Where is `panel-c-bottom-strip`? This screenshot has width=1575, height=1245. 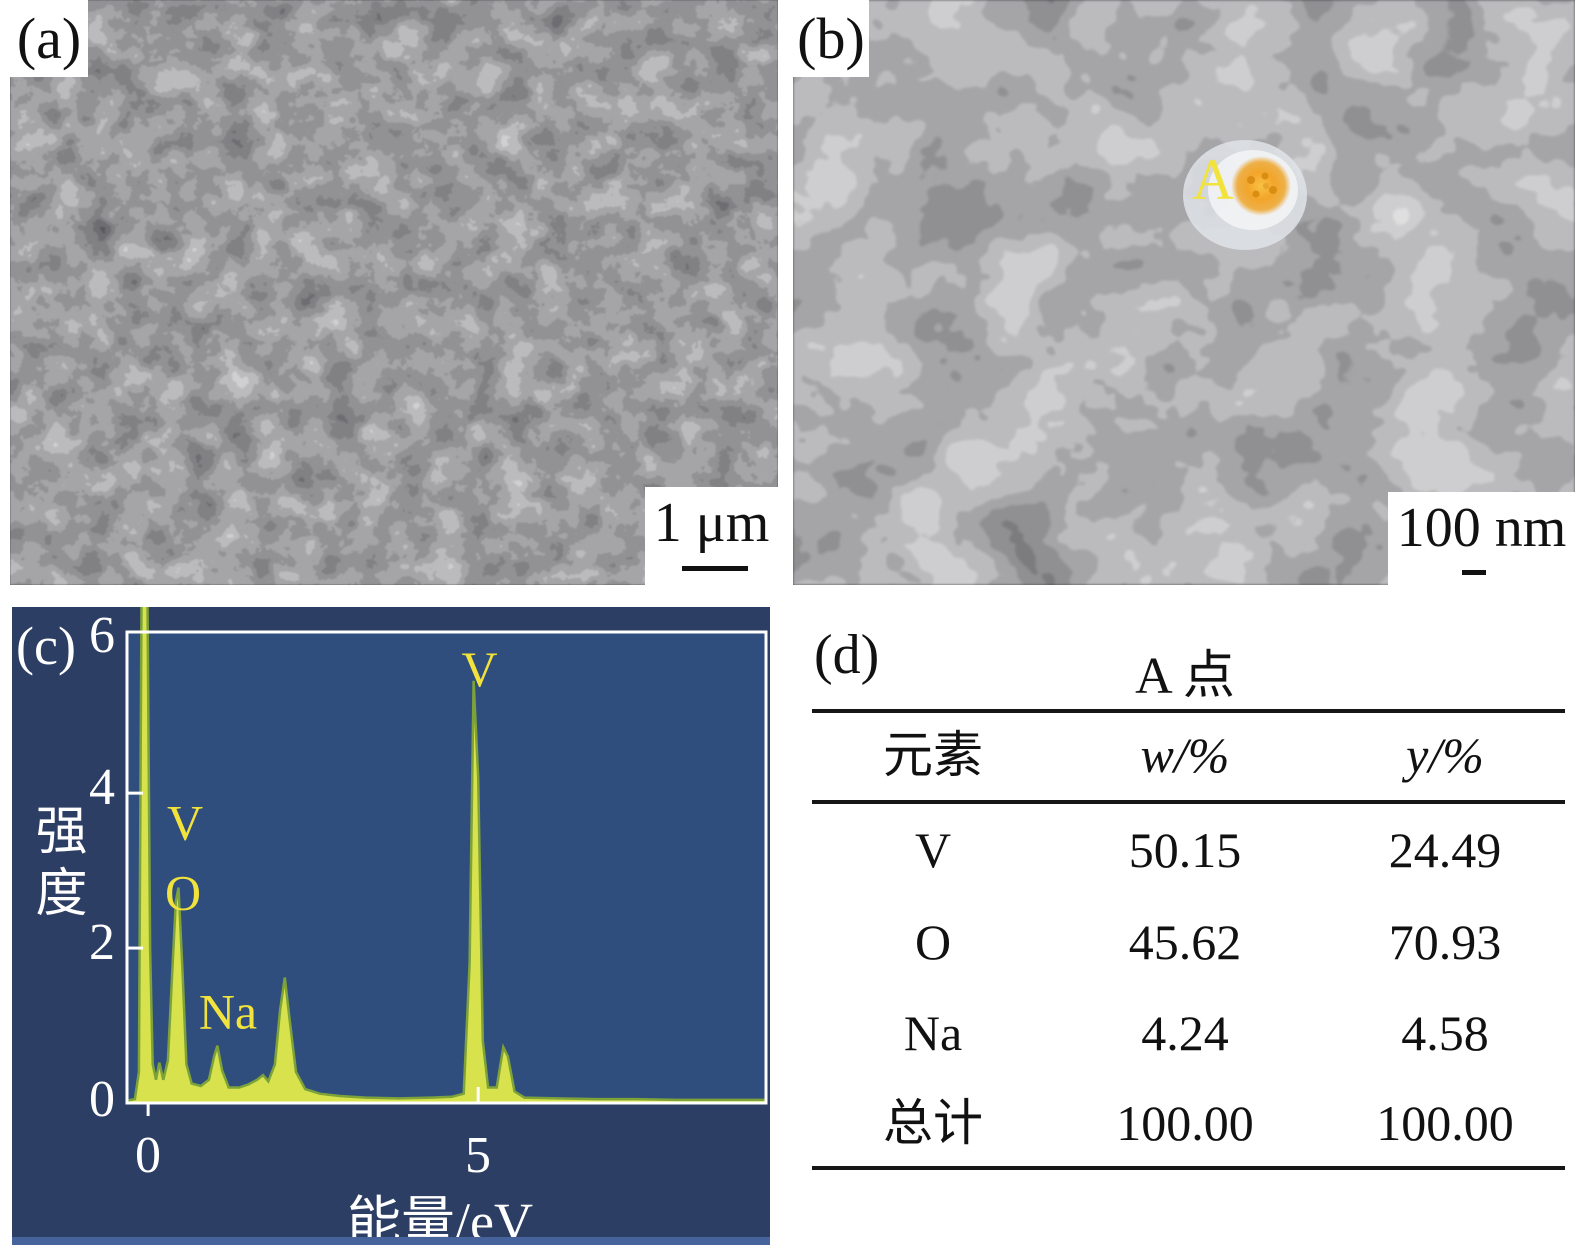
panel-c-bottom-strip is located at coordinates (391, 1241).